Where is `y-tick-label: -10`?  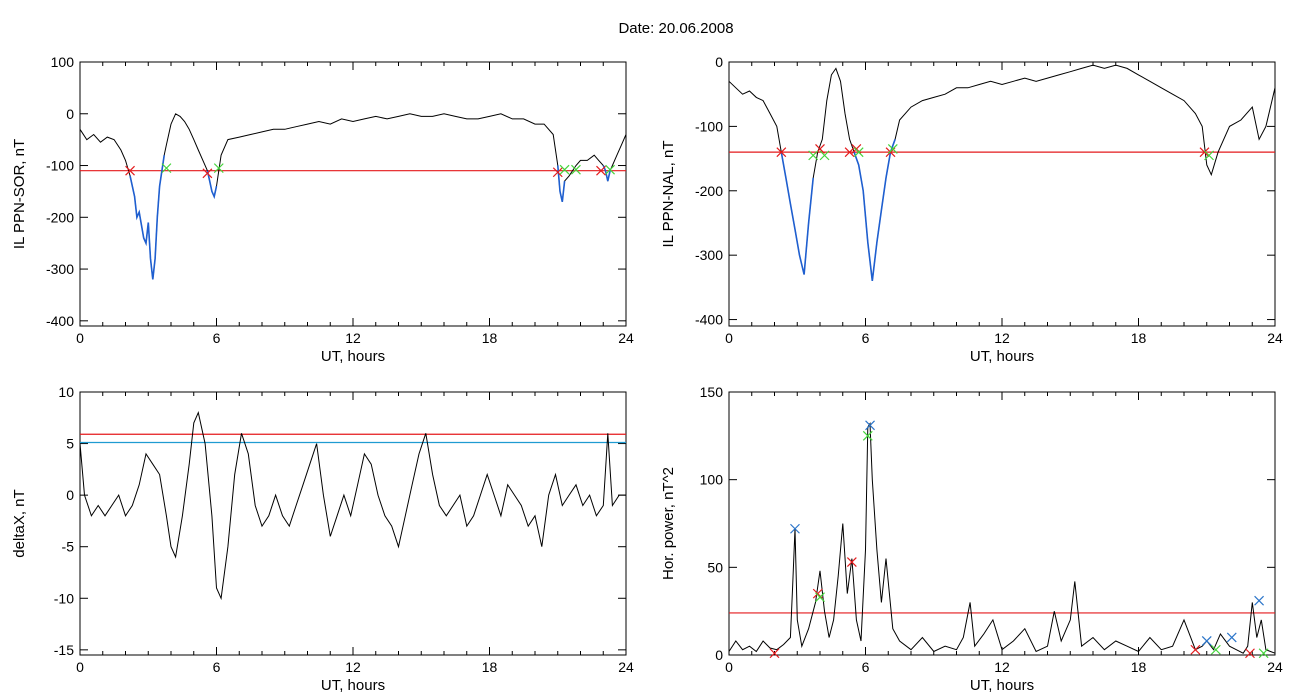
y-tick-label: -10 is located at coordinates (64, 598).